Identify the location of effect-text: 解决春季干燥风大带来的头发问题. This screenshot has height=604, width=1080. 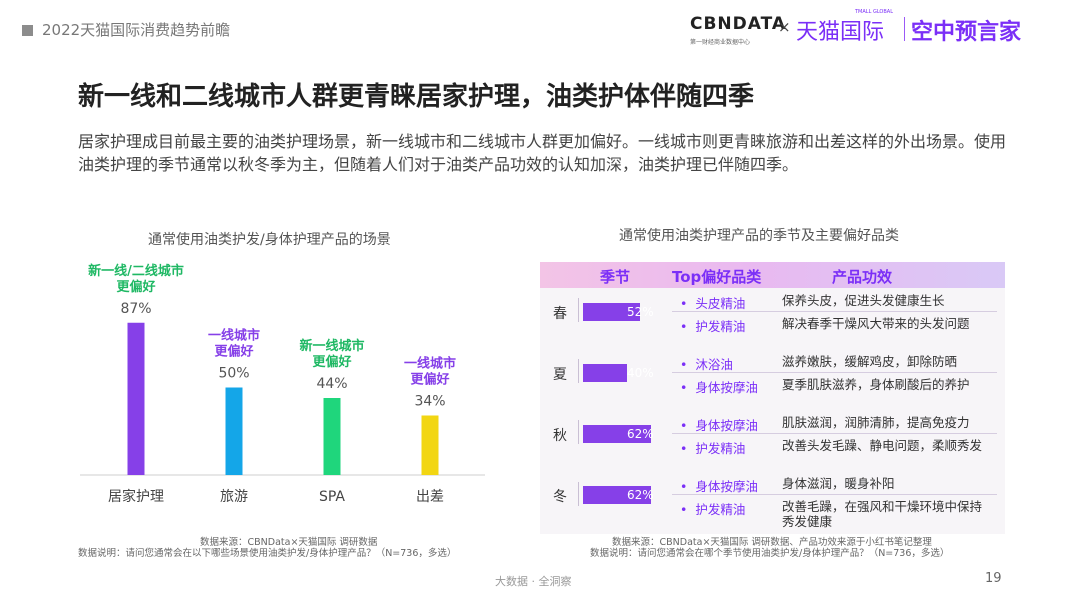
(876, 323).